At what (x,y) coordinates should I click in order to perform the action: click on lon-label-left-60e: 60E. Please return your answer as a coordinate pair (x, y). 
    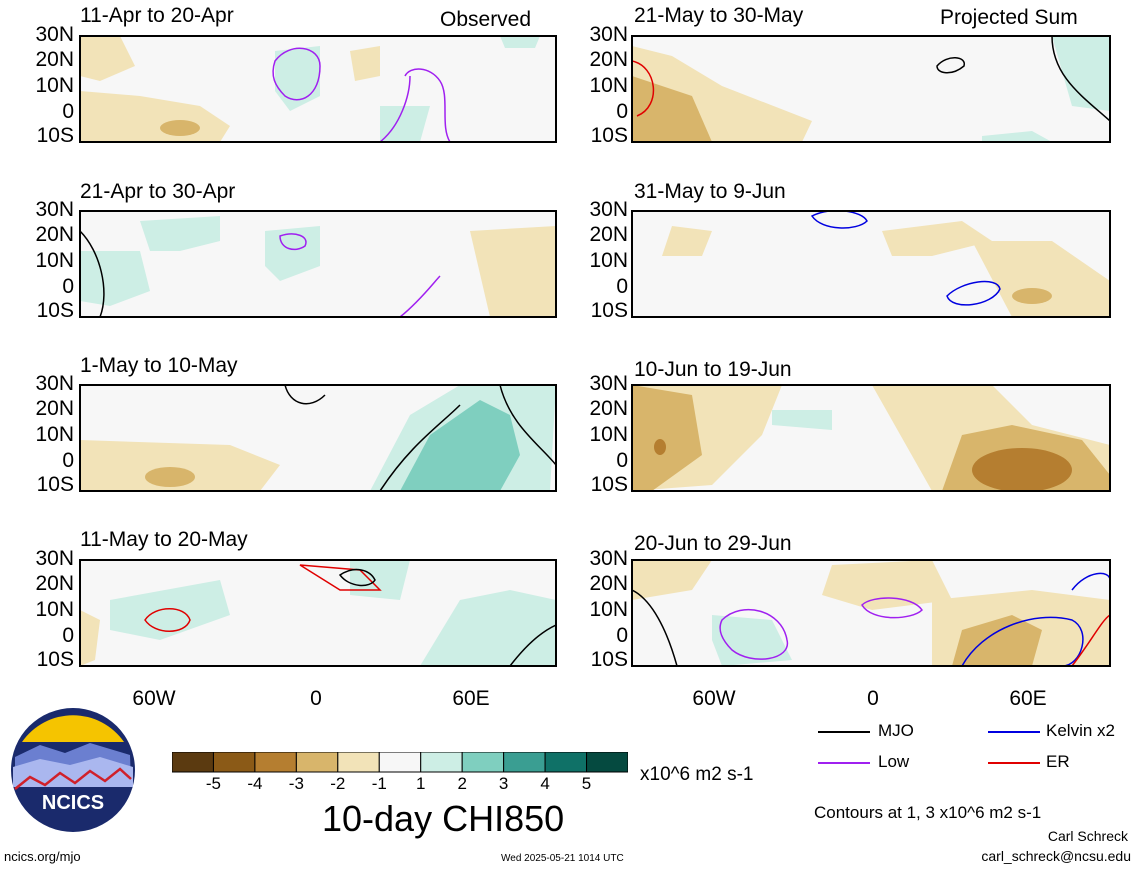
    Looking at the image, I should click on (471, 698).